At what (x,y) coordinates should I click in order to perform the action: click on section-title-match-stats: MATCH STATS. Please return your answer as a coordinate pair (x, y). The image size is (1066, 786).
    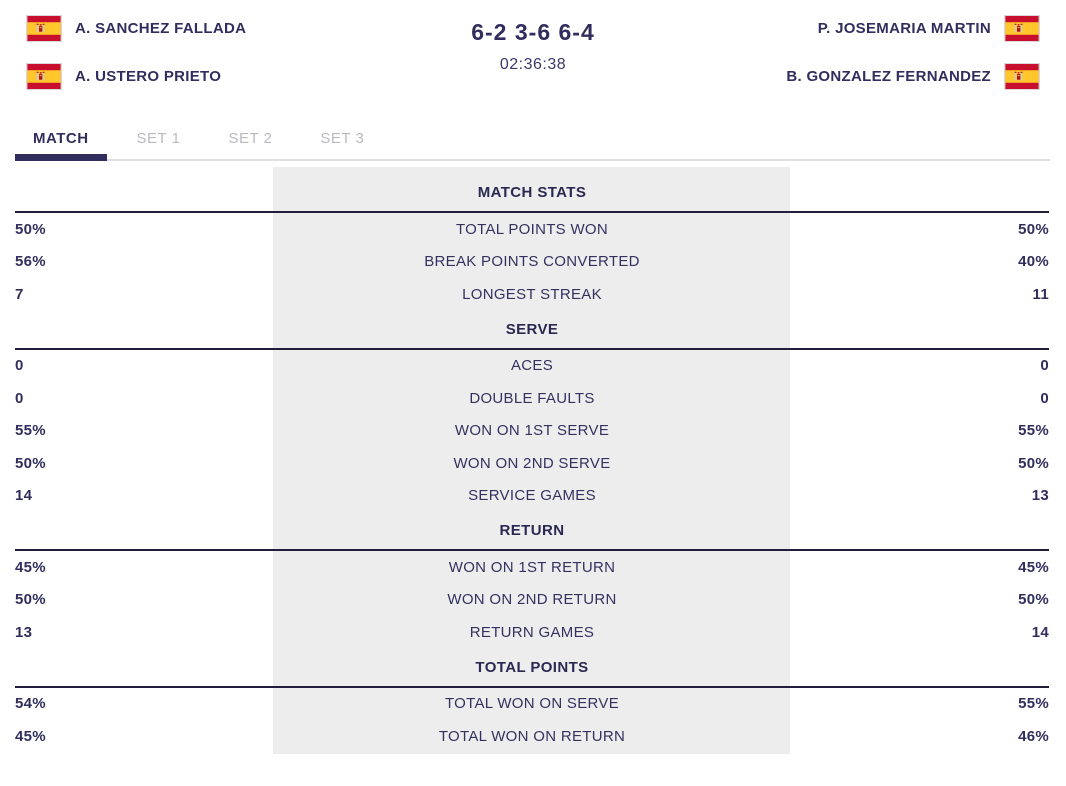
    Looking at the image, I should click on (532, 192).